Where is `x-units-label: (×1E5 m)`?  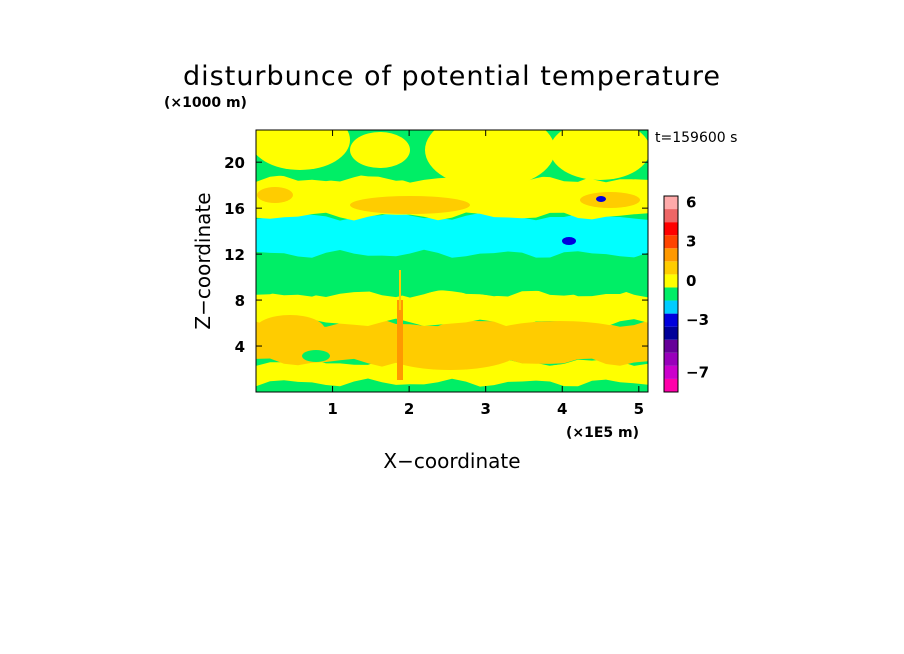
x-units-label: (×1E5 m) is located at coordinates (602, 433).